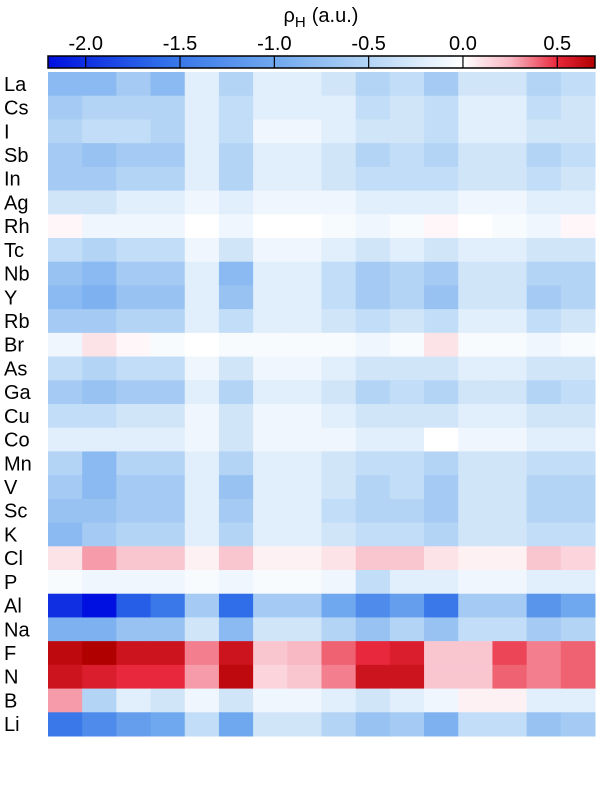  Describe the element at coordinates (18, 393) in the screenshot. I see `row-label: Ga` at that location.